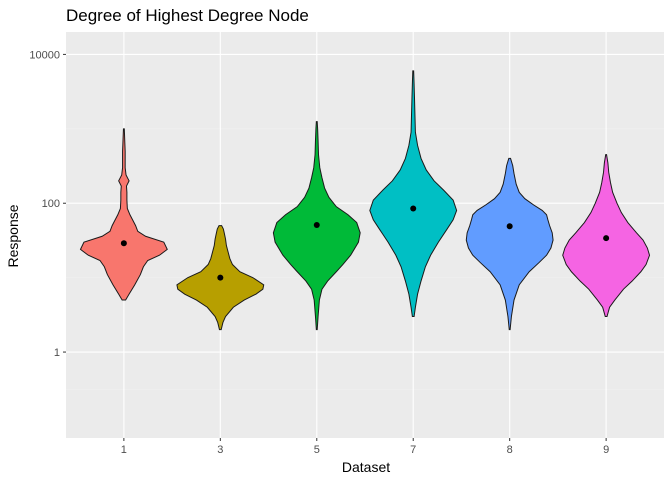  Describe the element at coordinates (365, 243) in the screenshot. I see `mean-points` at that location.